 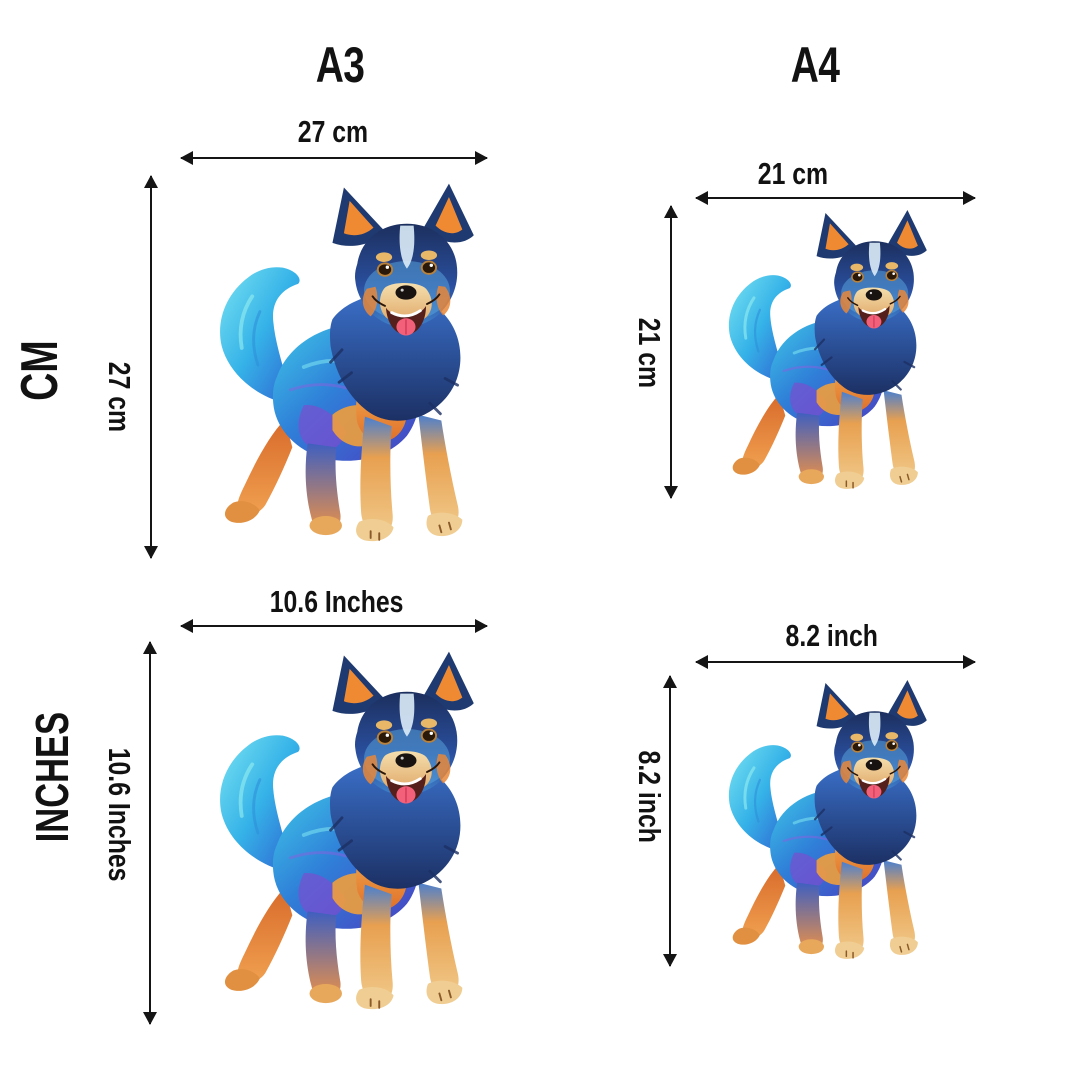 I want to click on paper-size-a4-heading-text: A4, so click(x=815, y=65).